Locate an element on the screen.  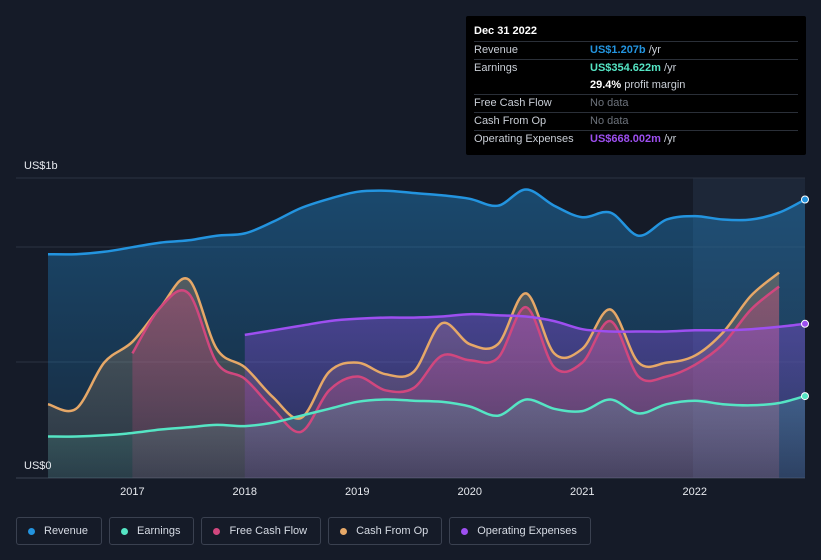
tooltip-row: Revenue US$1.207b /yr is located at coordinates (636, 50).